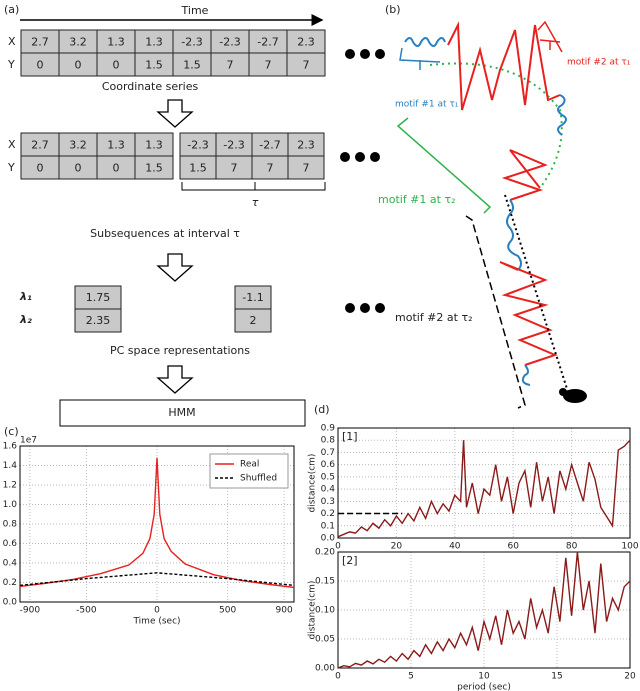  What do you see at coordinates (150, 86) in the screenshot?
I see `caption: Coordinate series` at bounding box center [150, 86].